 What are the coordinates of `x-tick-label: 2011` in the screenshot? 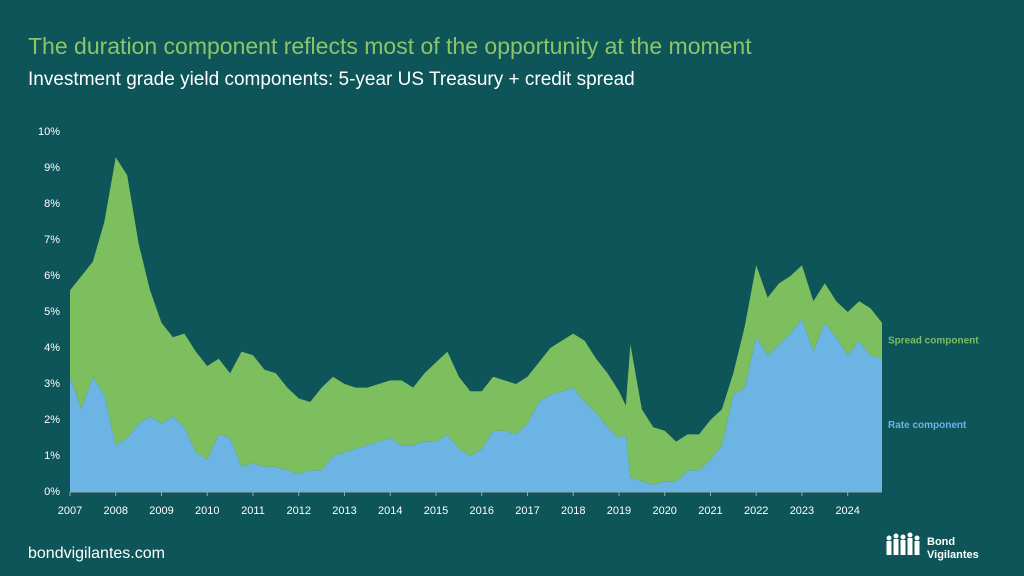 It's located at (253, 511).